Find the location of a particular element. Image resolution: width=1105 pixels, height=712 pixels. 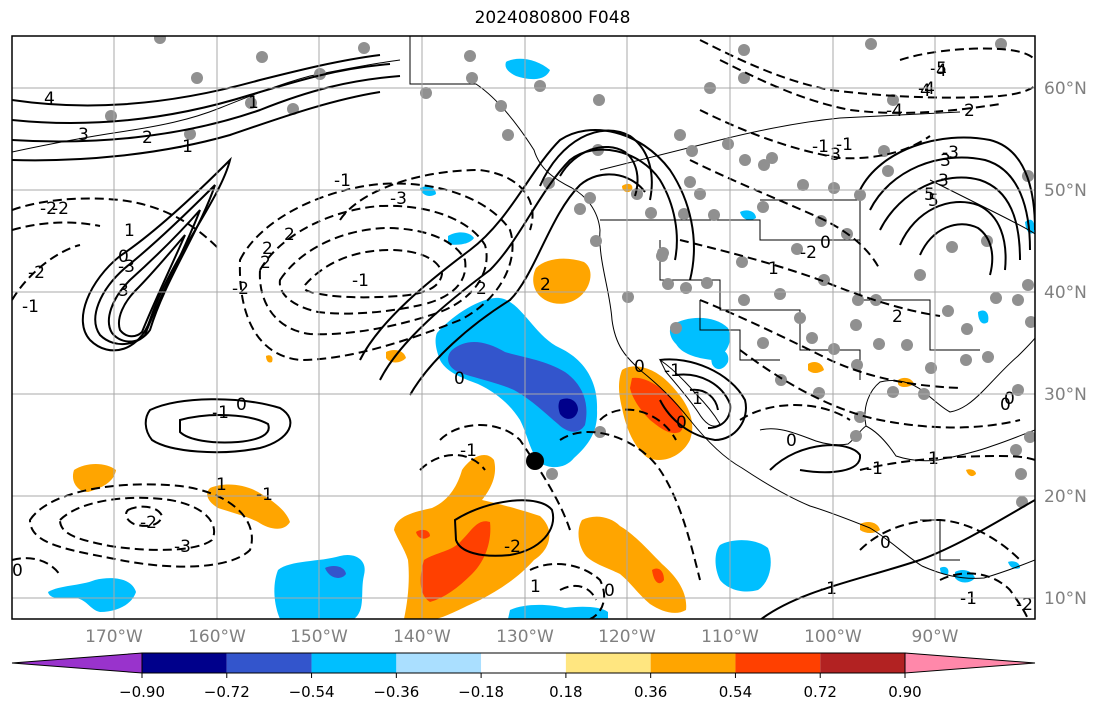

lat-label: 30°N is located at coordinates (1065, 395).